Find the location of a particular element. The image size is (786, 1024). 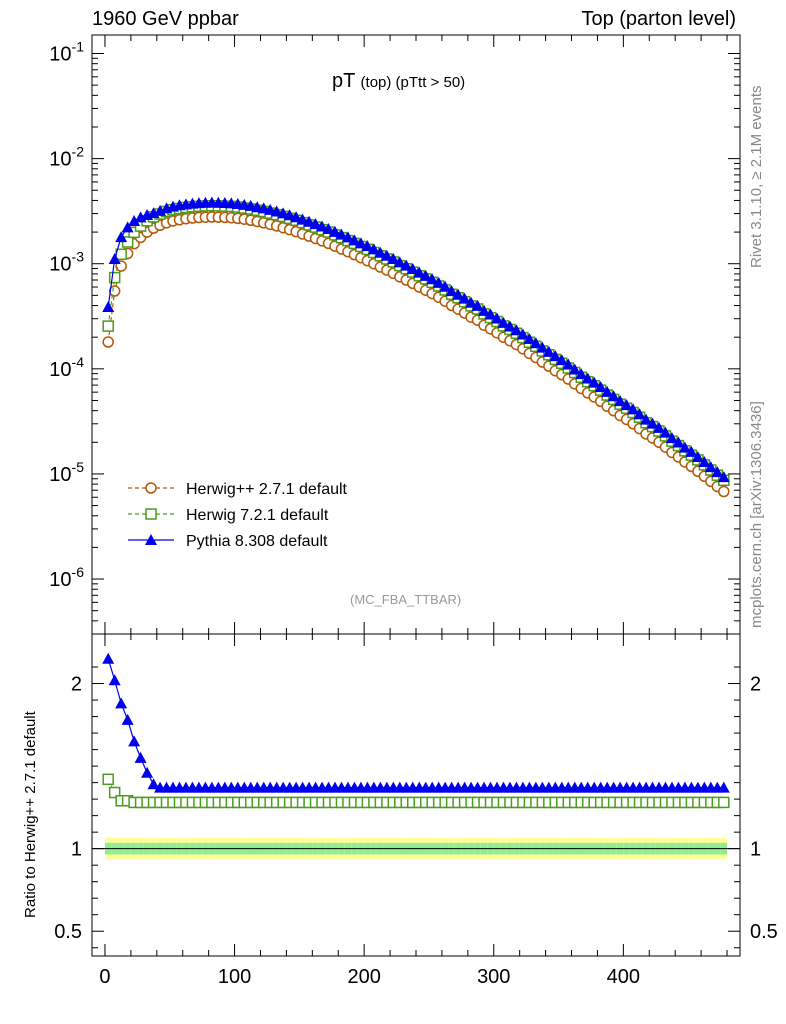

xtick-label: 300 is located at coordinates (493, 977).